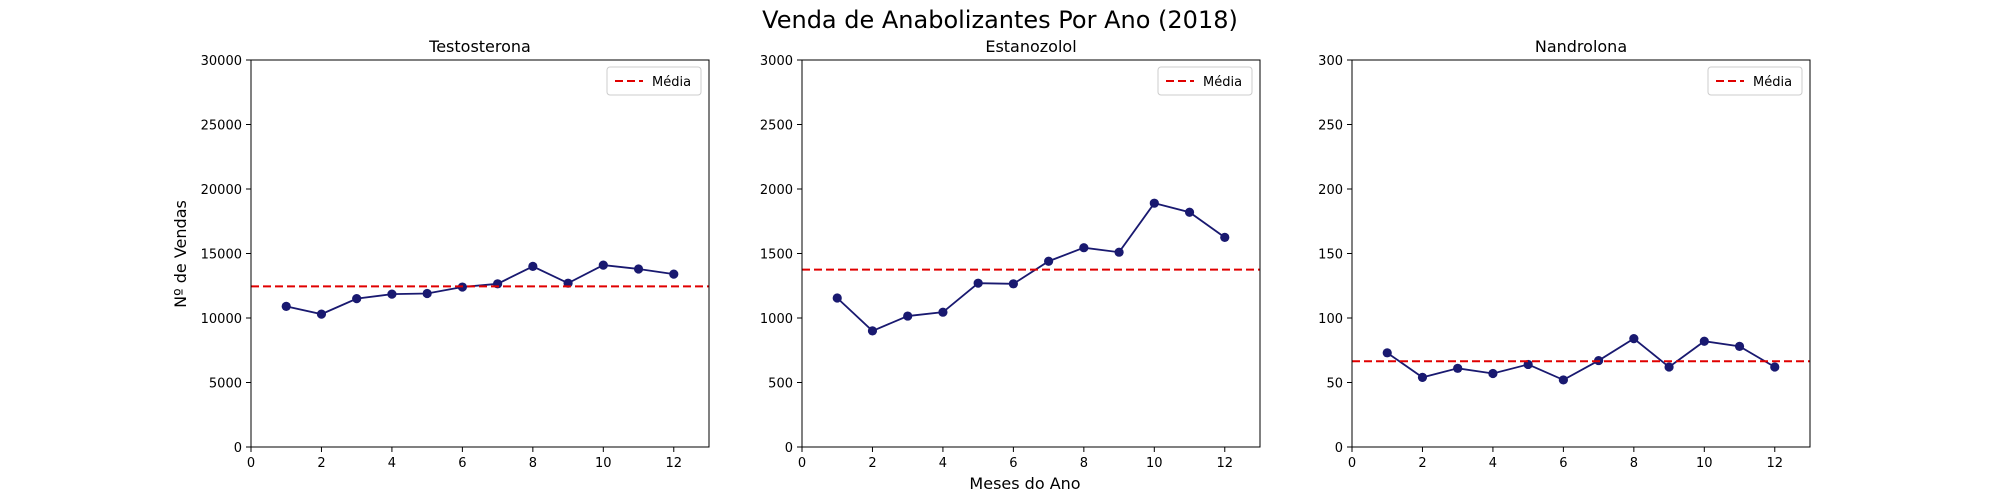 The width and height of the screenshot is (2000, 500). Describe the element at coordinates (1330, 61) in the screenshot. I see `y-tick-label: 300` at that location.